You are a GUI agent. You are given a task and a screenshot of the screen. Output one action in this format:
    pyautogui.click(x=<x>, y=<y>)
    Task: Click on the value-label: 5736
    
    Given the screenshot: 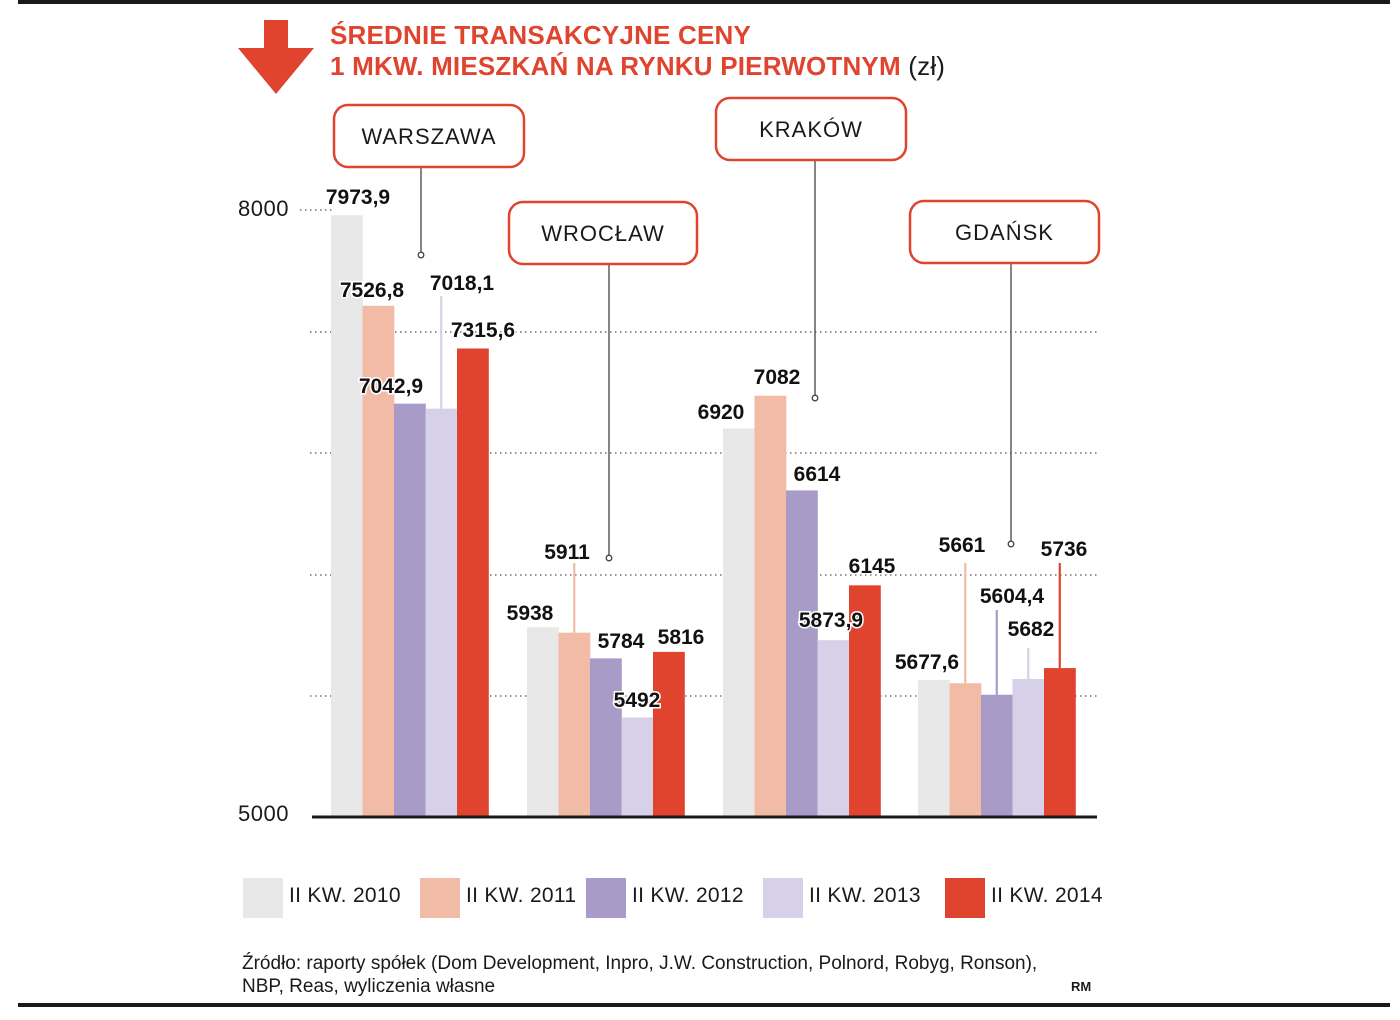 What is the action you would take?
    pyautogui.click(x=1064, y=549)
    